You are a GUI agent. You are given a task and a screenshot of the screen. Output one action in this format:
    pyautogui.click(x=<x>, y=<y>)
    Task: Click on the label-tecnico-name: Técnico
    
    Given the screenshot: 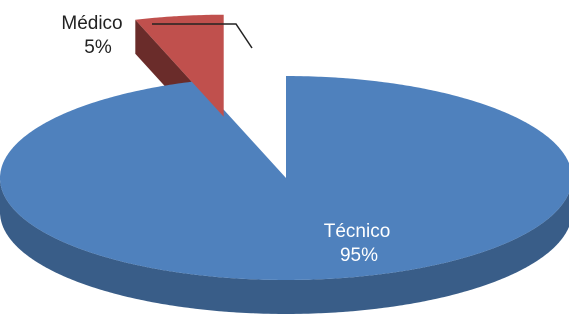 What is the action you would take?
    pyautogui.click(x=357, y=231)
    